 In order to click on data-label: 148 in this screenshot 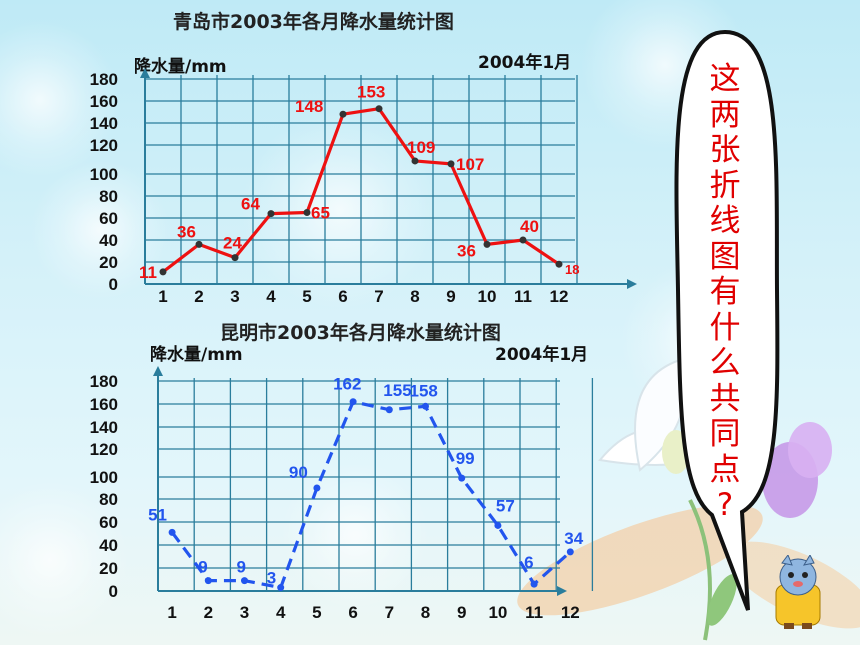, I will do `click(309, 106)`.